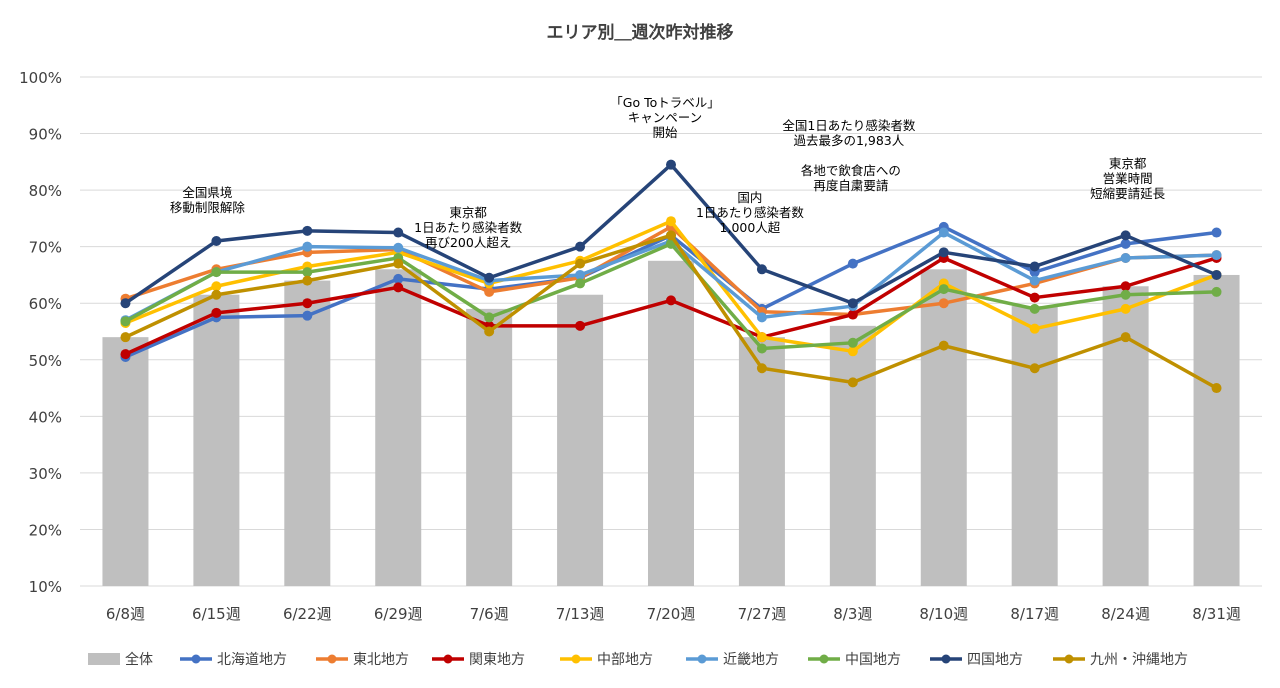 The height and width of the screenshot is (688, 1280). I want to click on legend-label: 近畿地方, so click(751, 660).